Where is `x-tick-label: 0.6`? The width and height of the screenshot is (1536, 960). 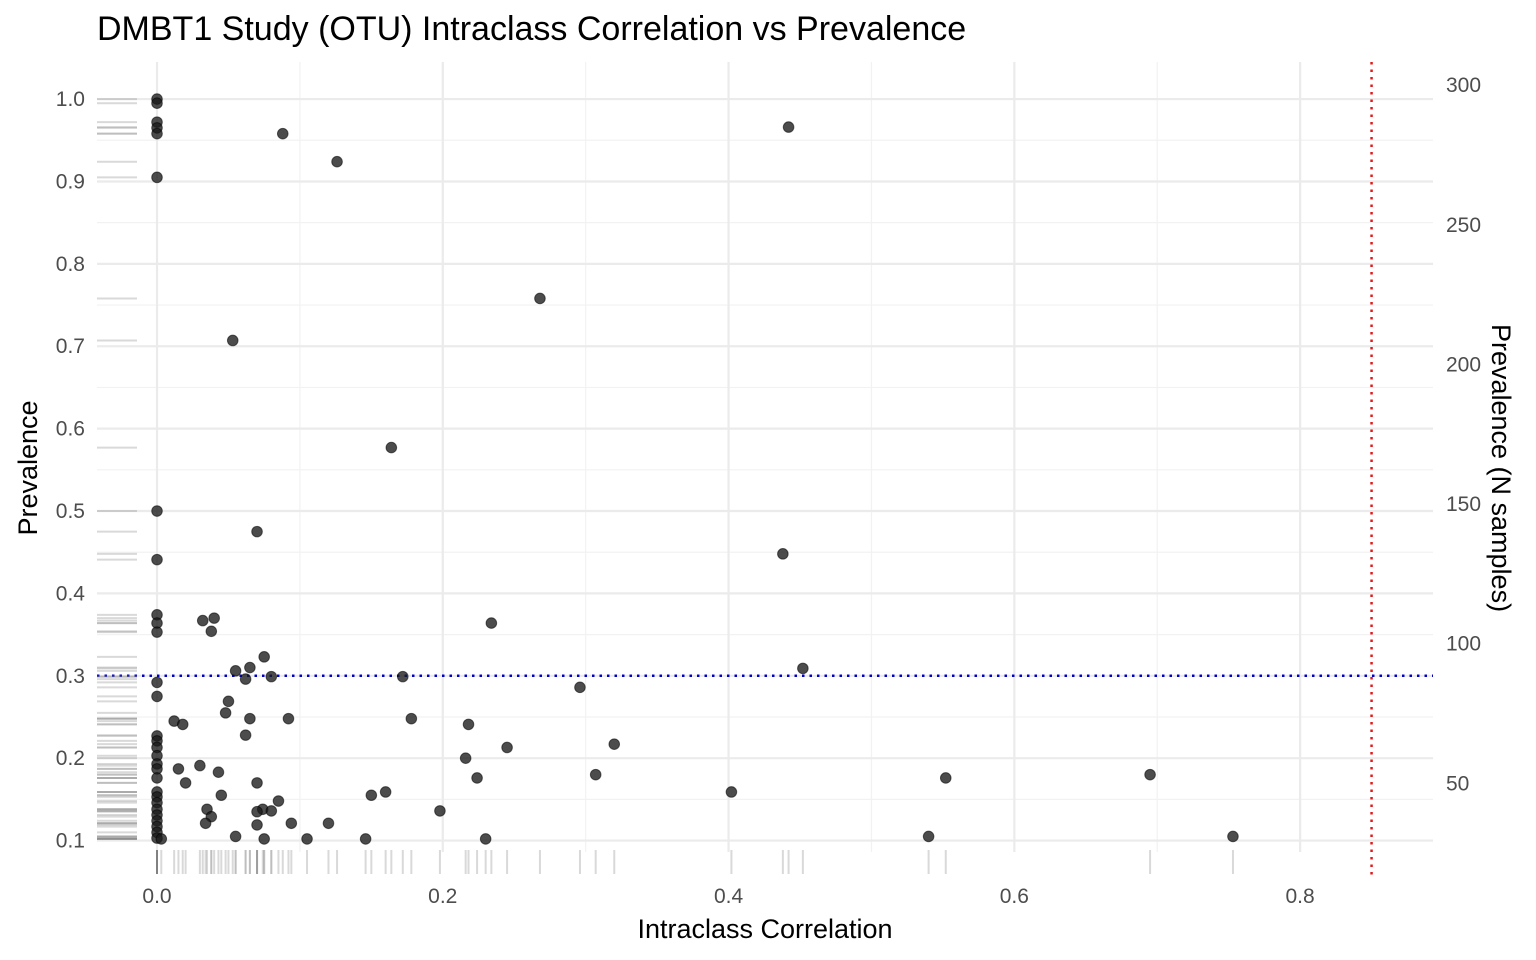
x-tick-label: 0.6 is located at coordinates (1014, 896).